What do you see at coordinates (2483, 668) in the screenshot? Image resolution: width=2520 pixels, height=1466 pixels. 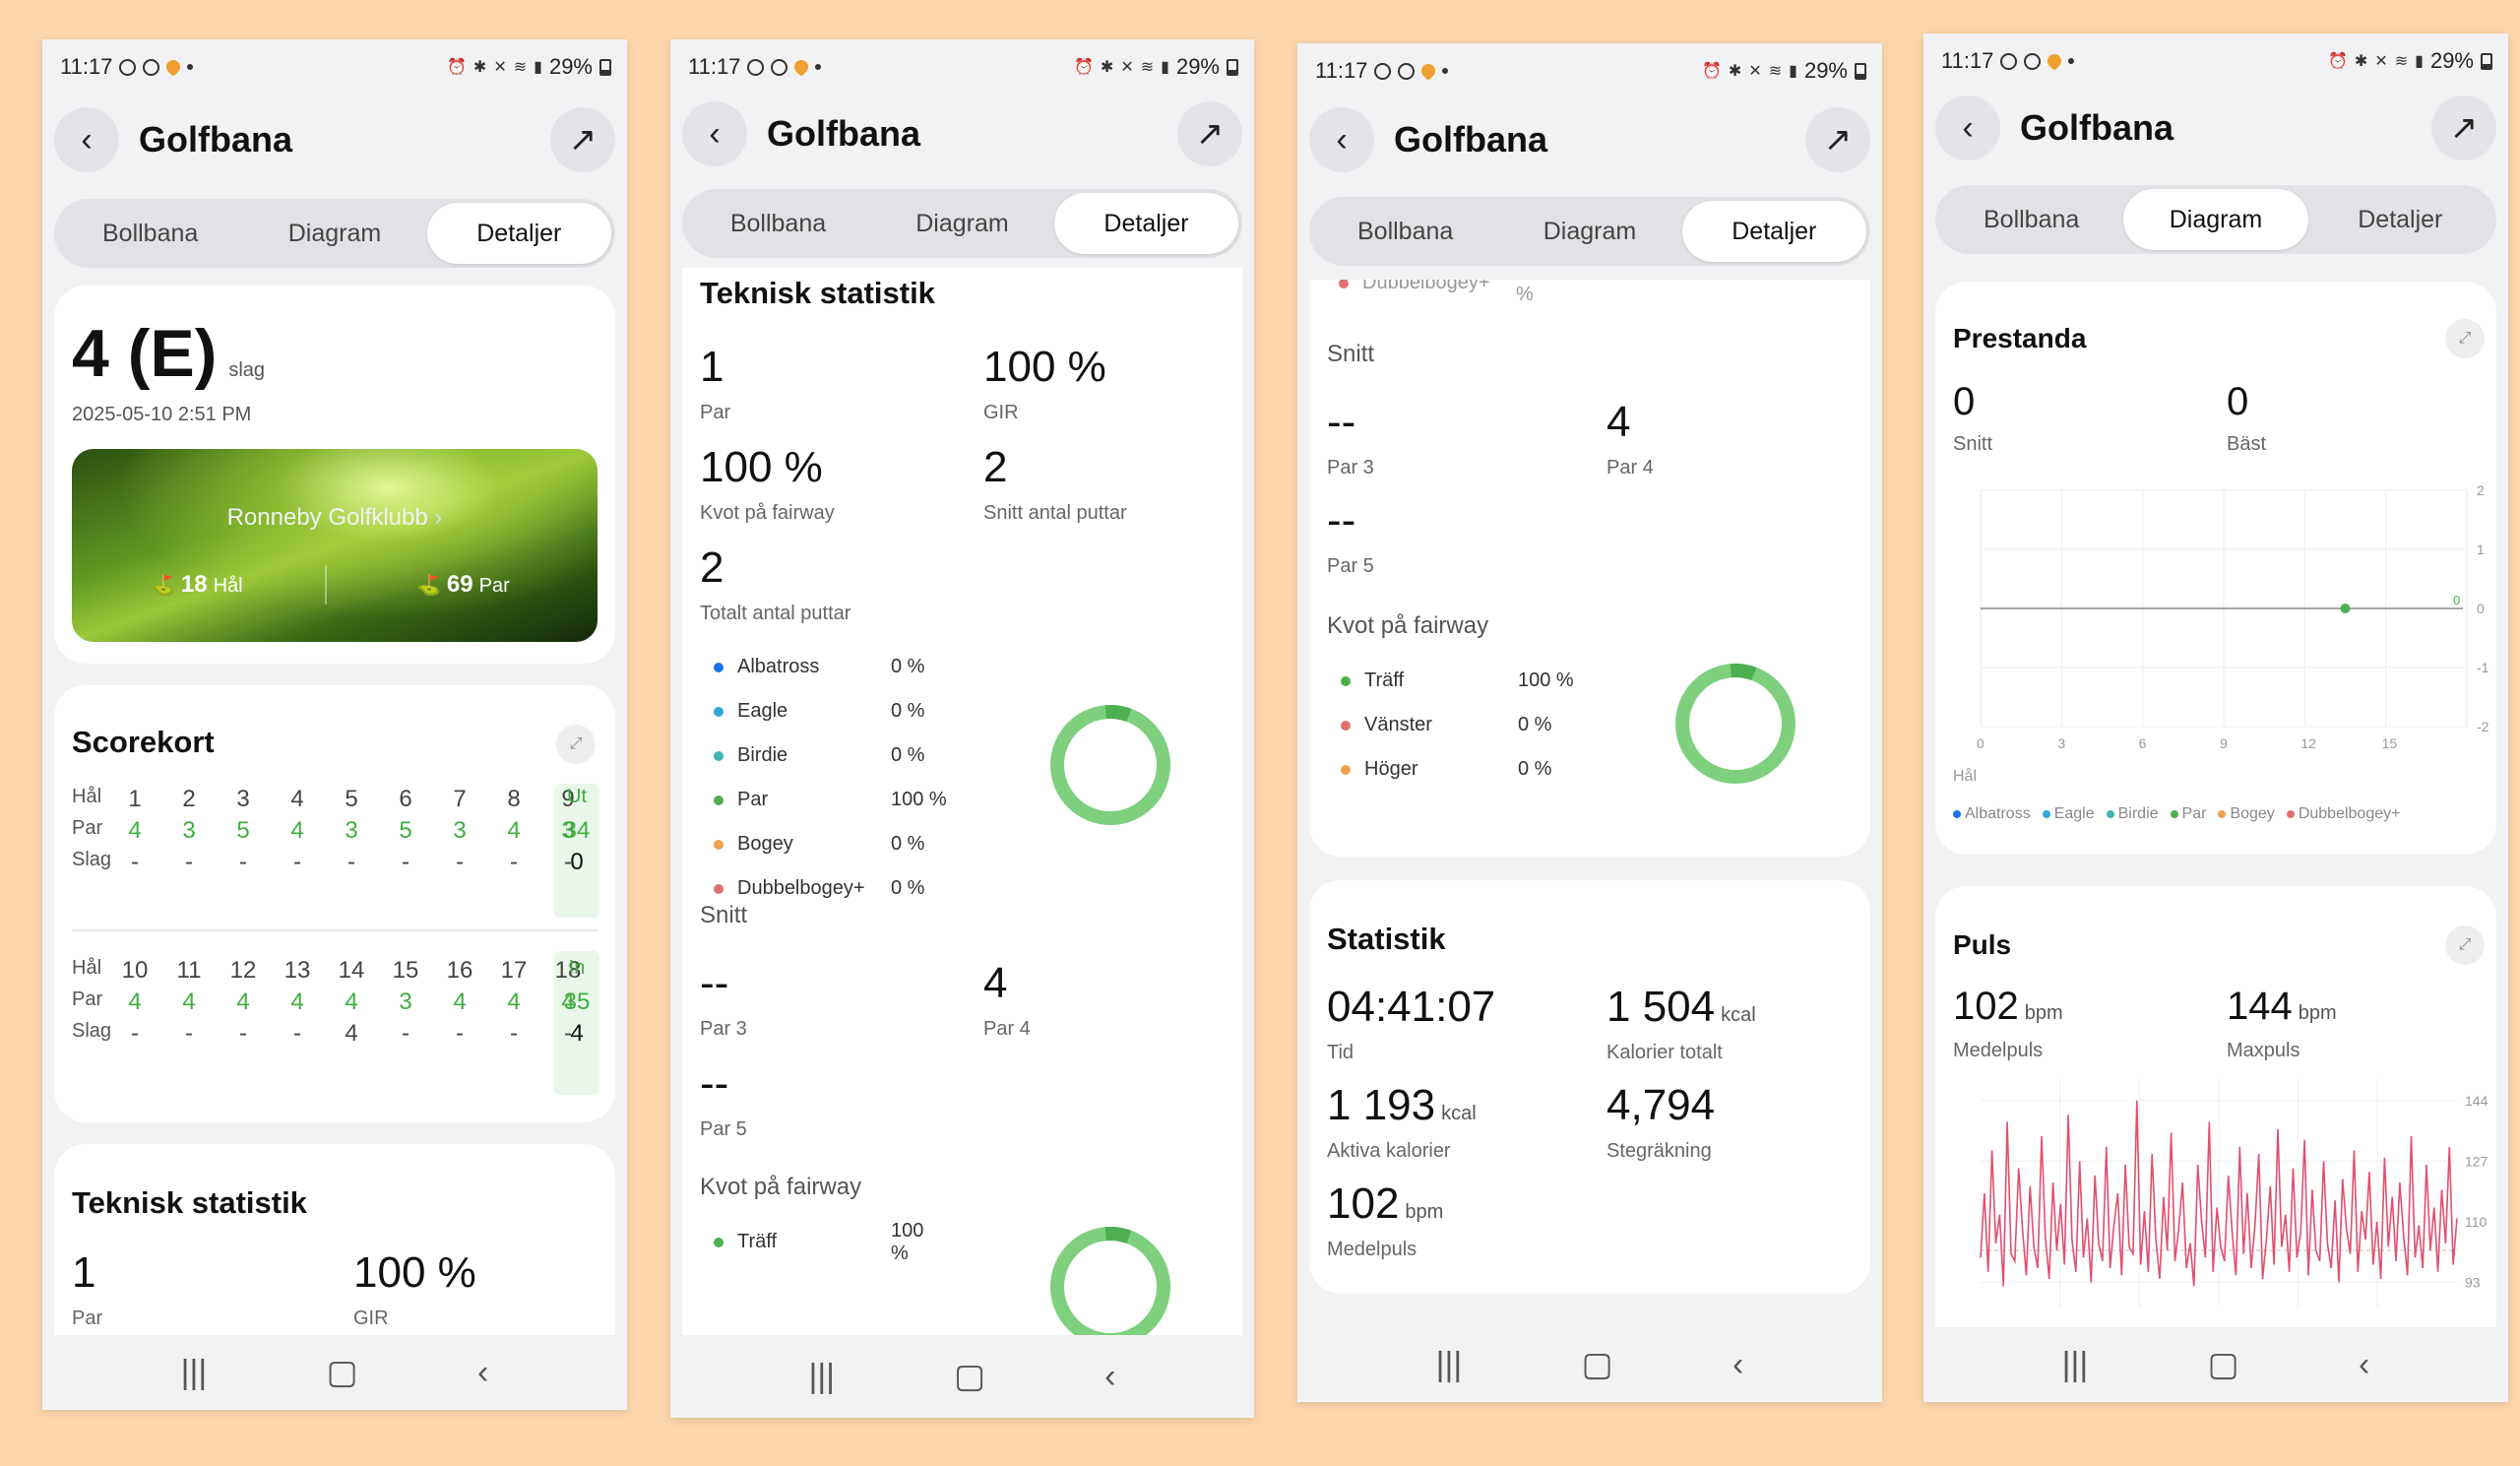 I see `y-tick-label: -1` at bounding box center [2483, 668].